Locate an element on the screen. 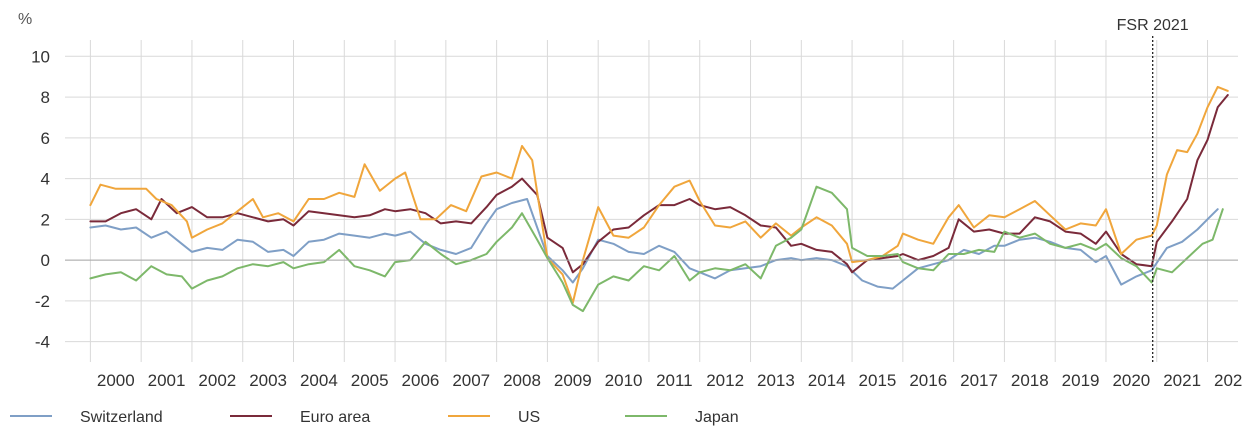  y-tick-label: 10 is located at coordinates (40, 56).